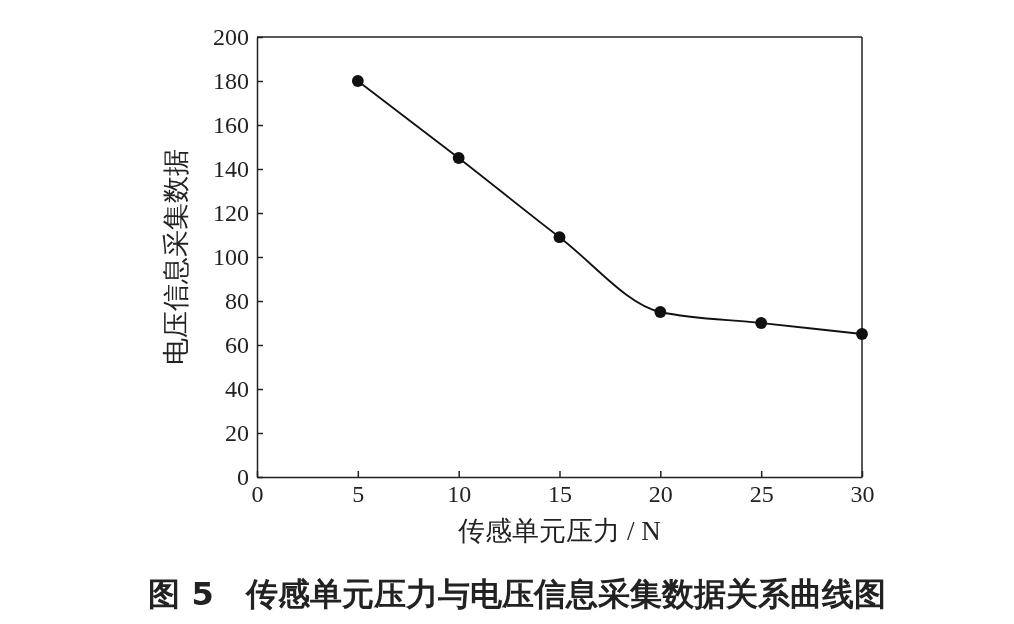 The width and height of the screenshot is (1014, 624). I want to click on y-tick-label: 160, so click(231, 125).